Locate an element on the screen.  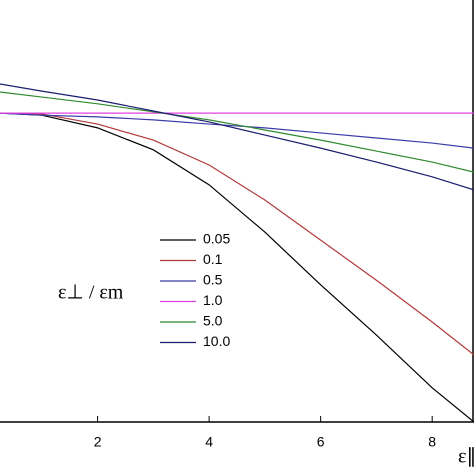
x-tick-label: 6 is located at coordinates (321, 442).